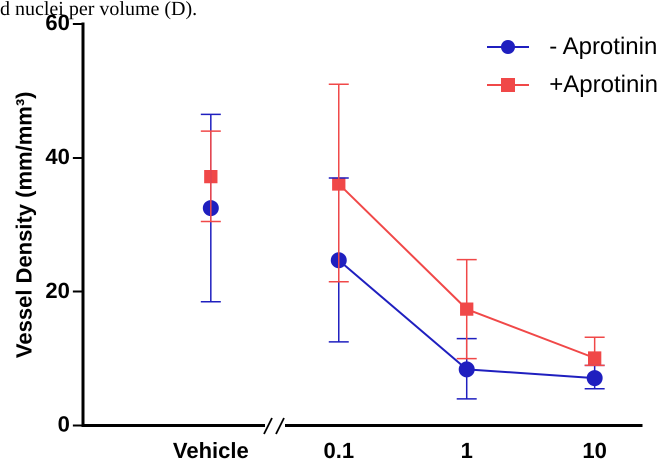 The width and height of the screenshot is (672, 472). What do you see at coordinates (603, 85) in the screenshot?
I see `legend-label: +Aprotinin` at bounding box center [603, 85].